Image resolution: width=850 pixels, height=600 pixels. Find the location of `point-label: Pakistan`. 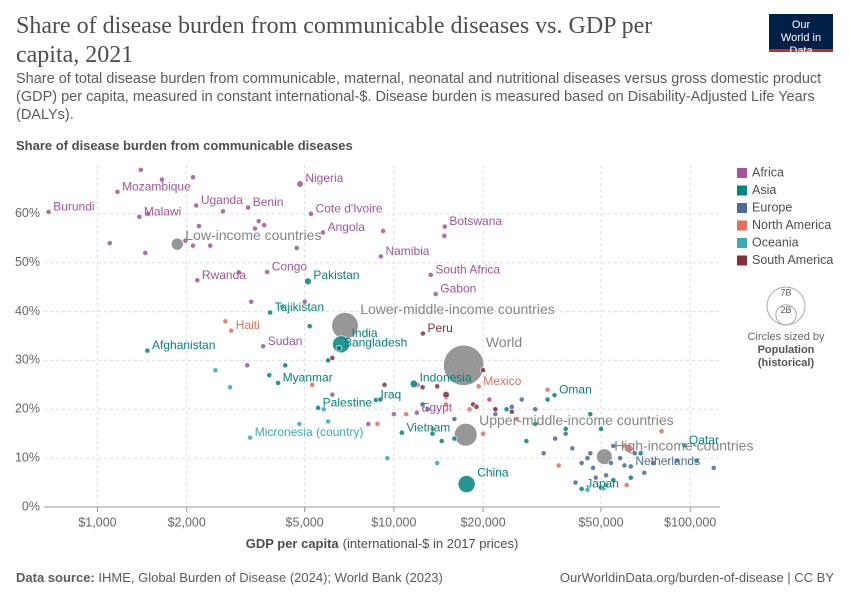

point-label: Pakistan is located at coordinates (336, 275).